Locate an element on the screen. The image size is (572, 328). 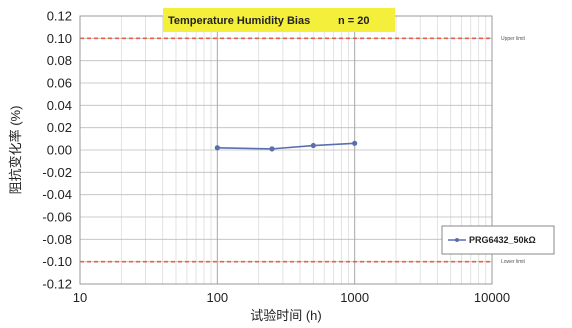
y-tick-label: -0.10 is located at coordinates (57, 261).